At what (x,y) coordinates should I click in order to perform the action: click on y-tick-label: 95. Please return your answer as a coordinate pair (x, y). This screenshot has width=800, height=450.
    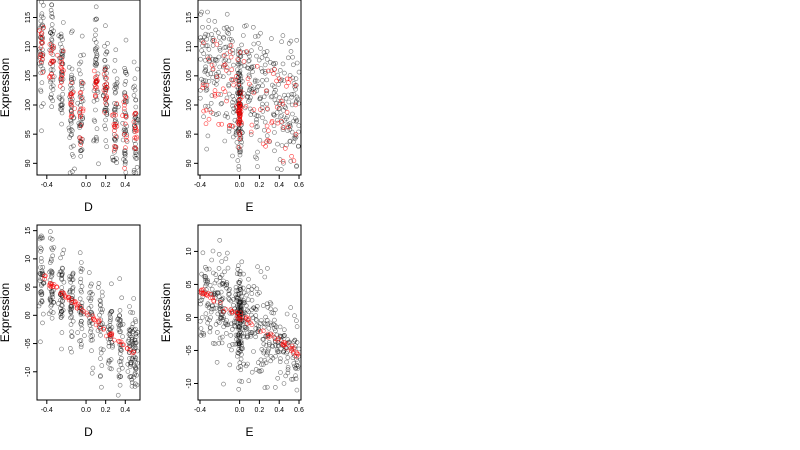
    Looking at the image, I should click on (28, 134).